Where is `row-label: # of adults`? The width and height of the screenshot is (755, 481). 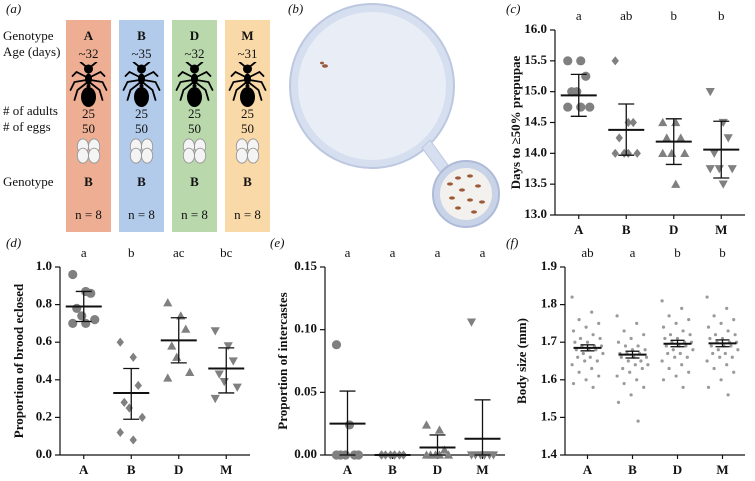 row-label: # of adults is located at coordinates (30, 110).